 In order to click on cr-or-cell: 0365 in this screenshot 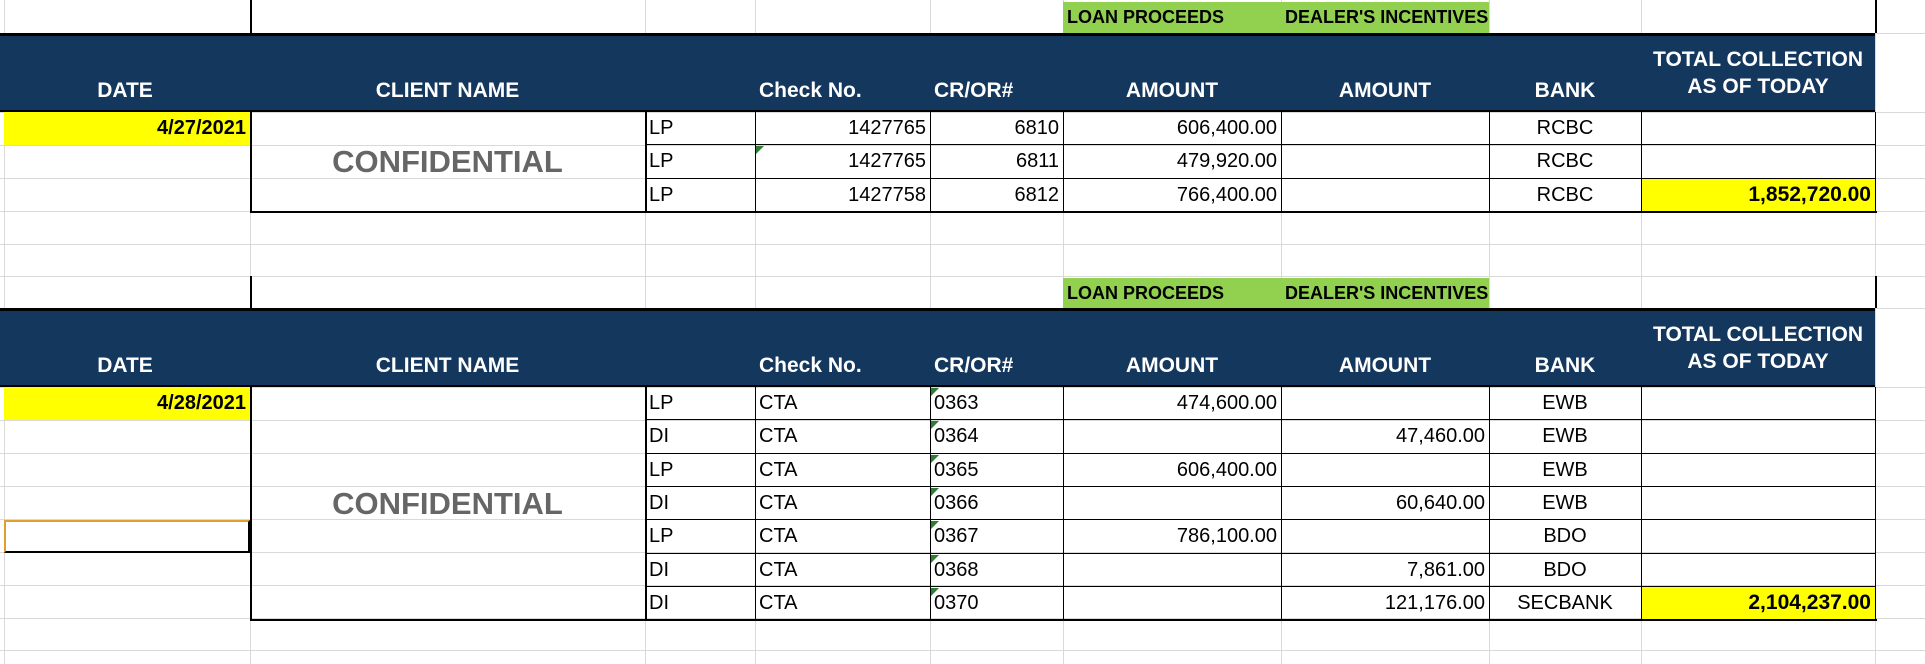, I will do `click(956, 469)`.